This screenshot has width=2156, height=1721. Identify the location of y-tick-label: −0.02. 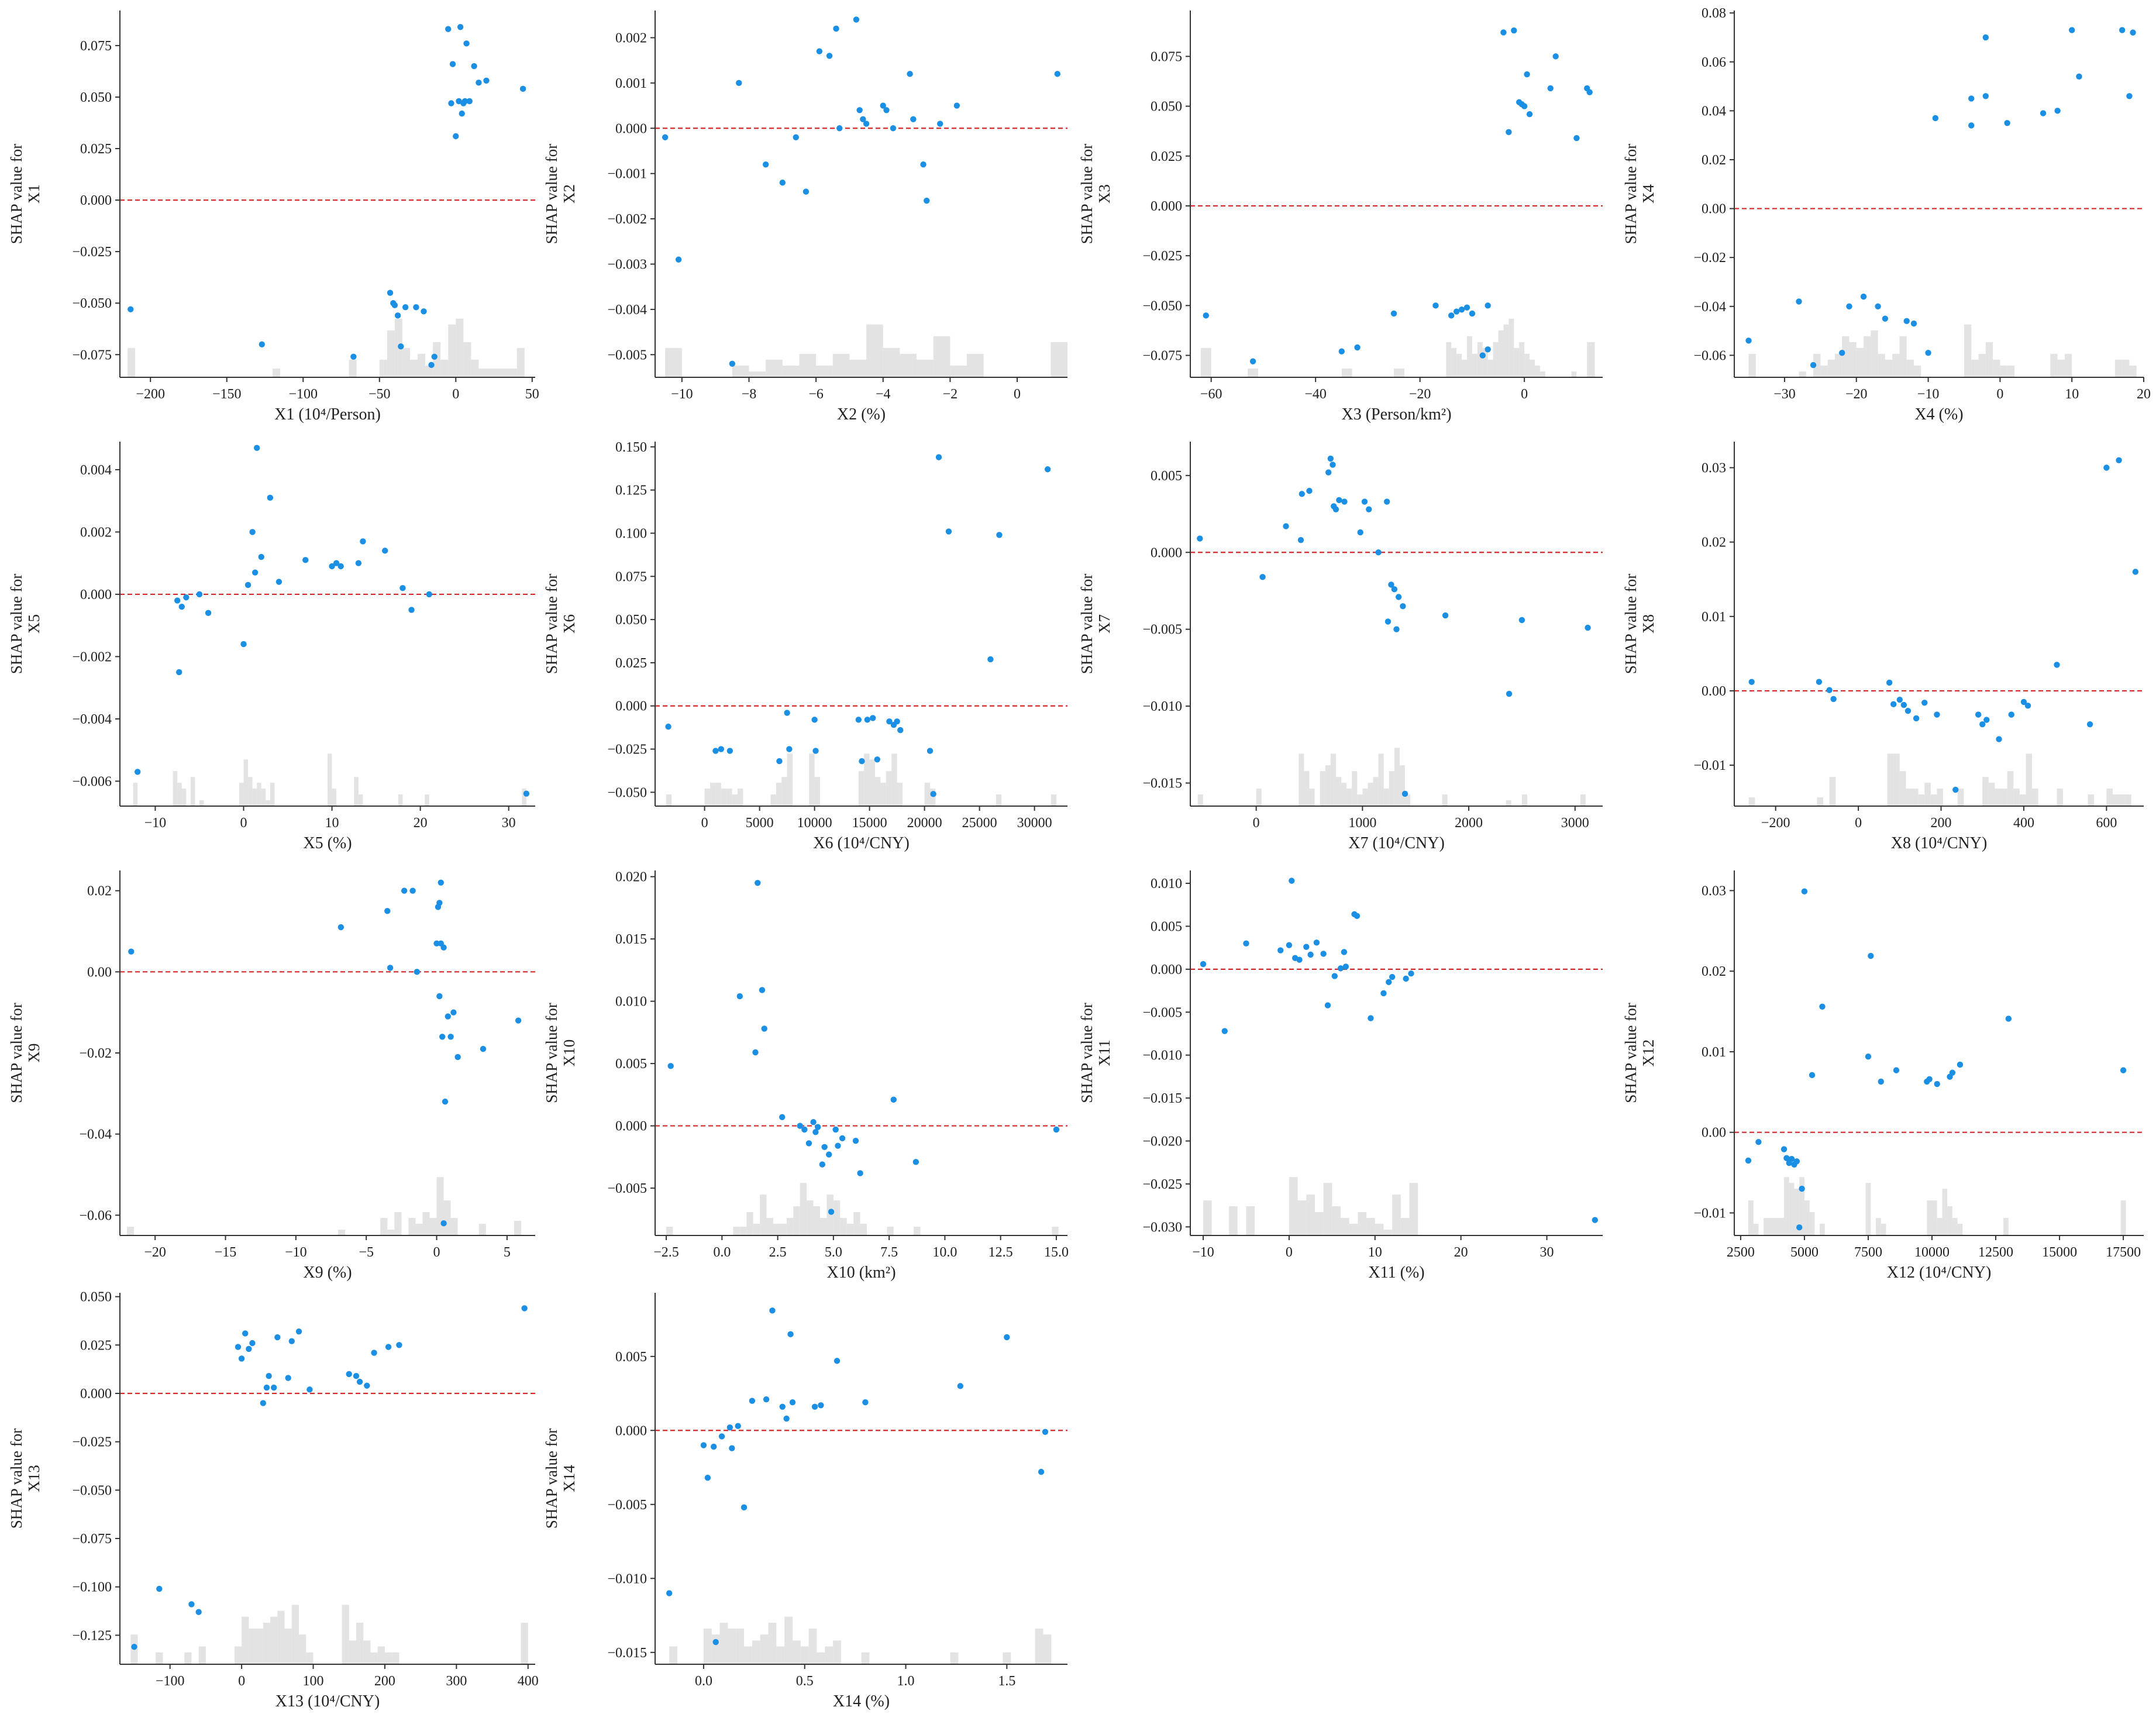
(1710, 258).